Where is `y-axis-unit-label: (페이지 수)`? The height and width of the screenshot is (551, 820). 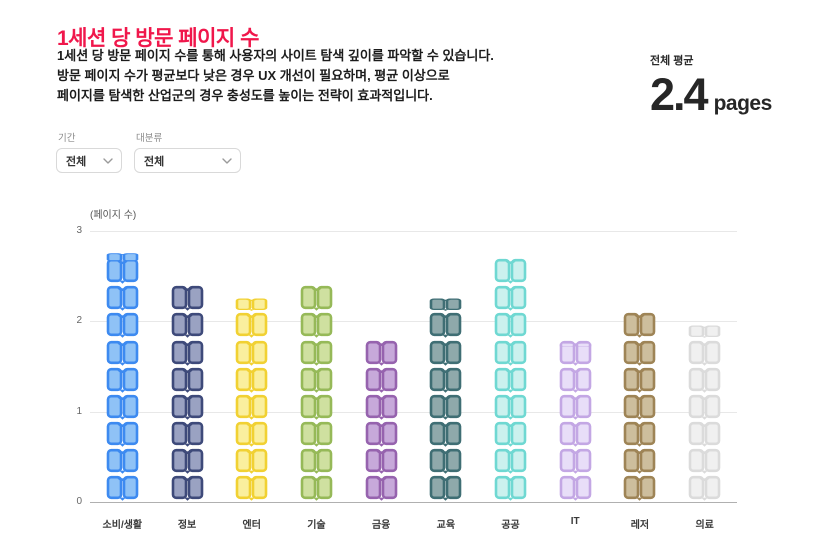
y-axis-unit-label: (페이지 수) is located at coordinates (113, 215).